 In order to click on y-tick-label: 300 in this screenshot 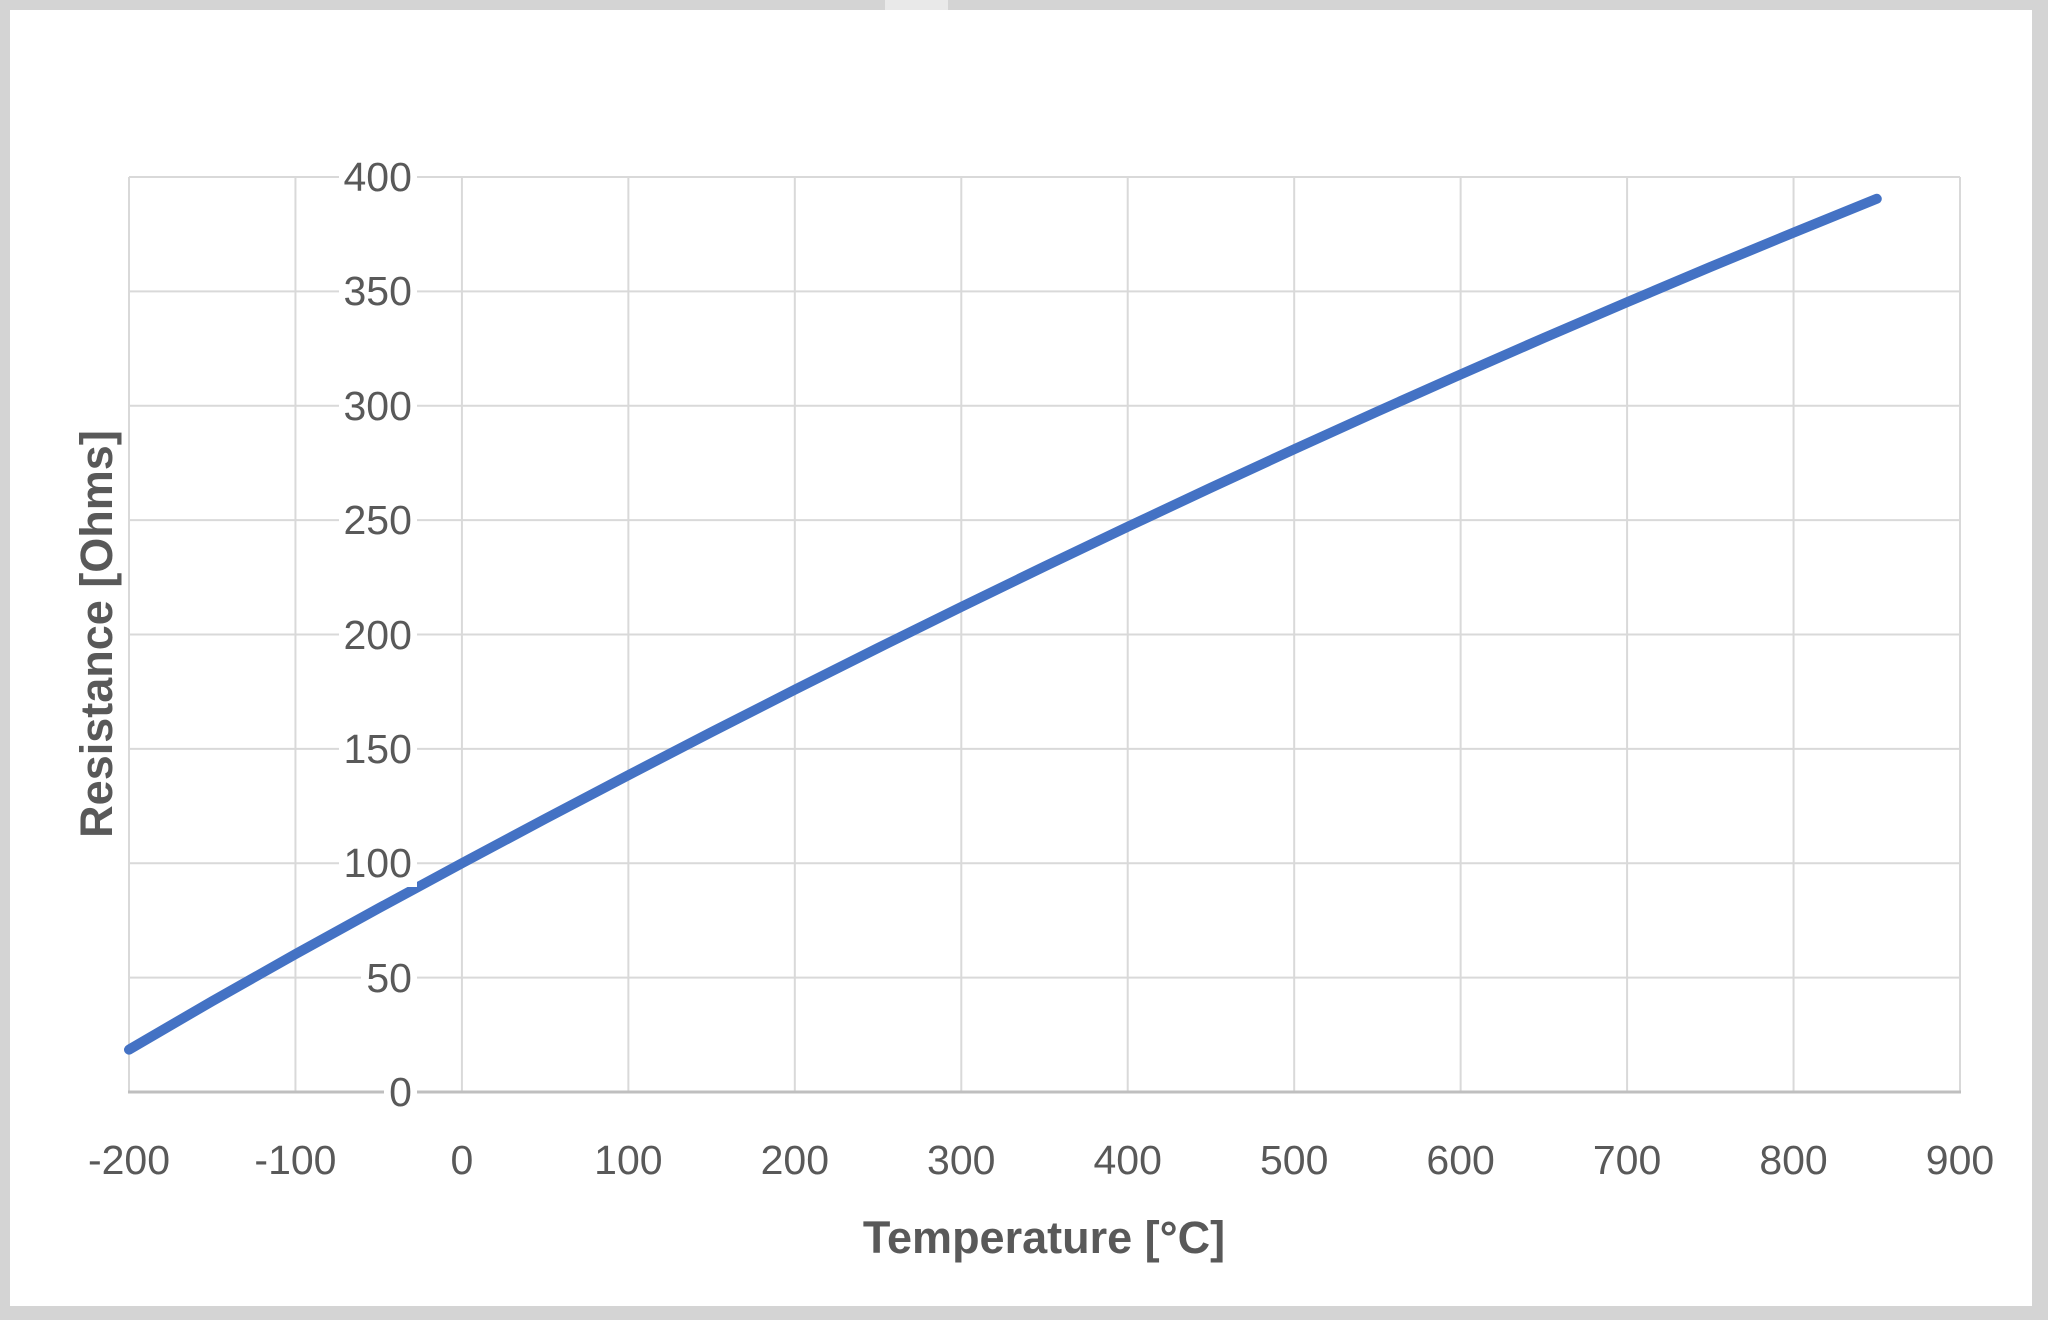, I will do `click(377, 405)`.